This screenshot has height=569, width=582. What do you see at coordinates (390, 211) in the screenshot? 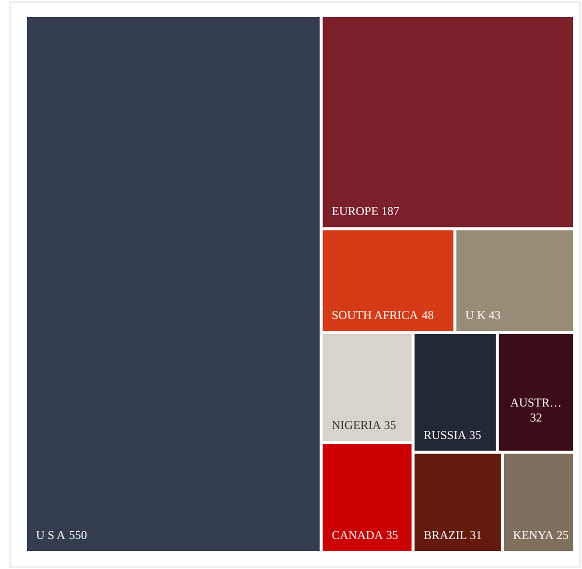
I see `data-label: 187` at bounding box center [390, 211].